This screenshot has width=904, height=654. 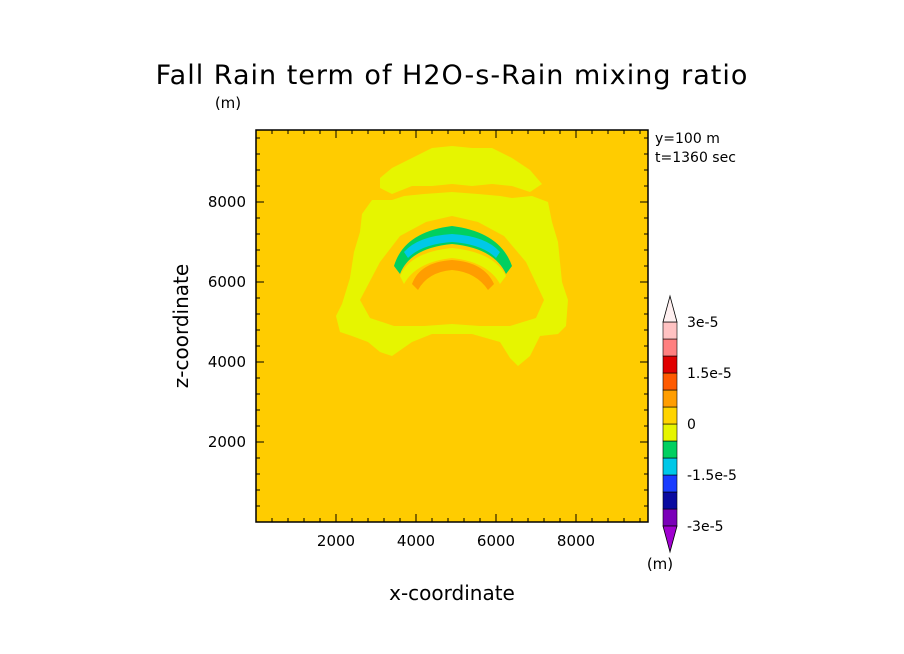 What do you see at coordinates (227, 362) in the screenshot?
I see `y-tick-label: 4000` at bounding box center [227, 362].